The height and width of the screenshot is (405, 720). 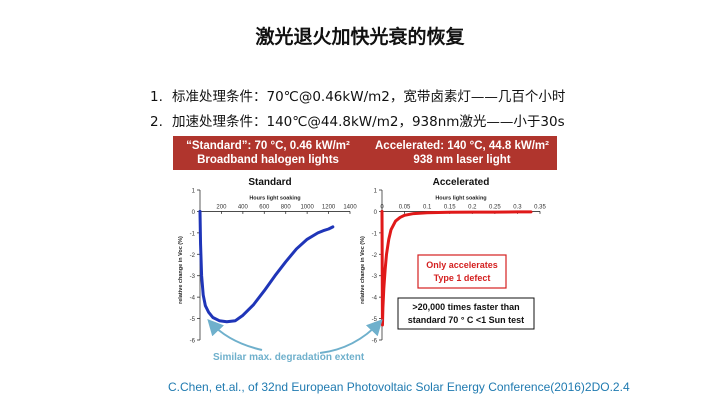 I want to click on acc-y-axis-label: relative change in Voc (%), so click(x=363, y=270).